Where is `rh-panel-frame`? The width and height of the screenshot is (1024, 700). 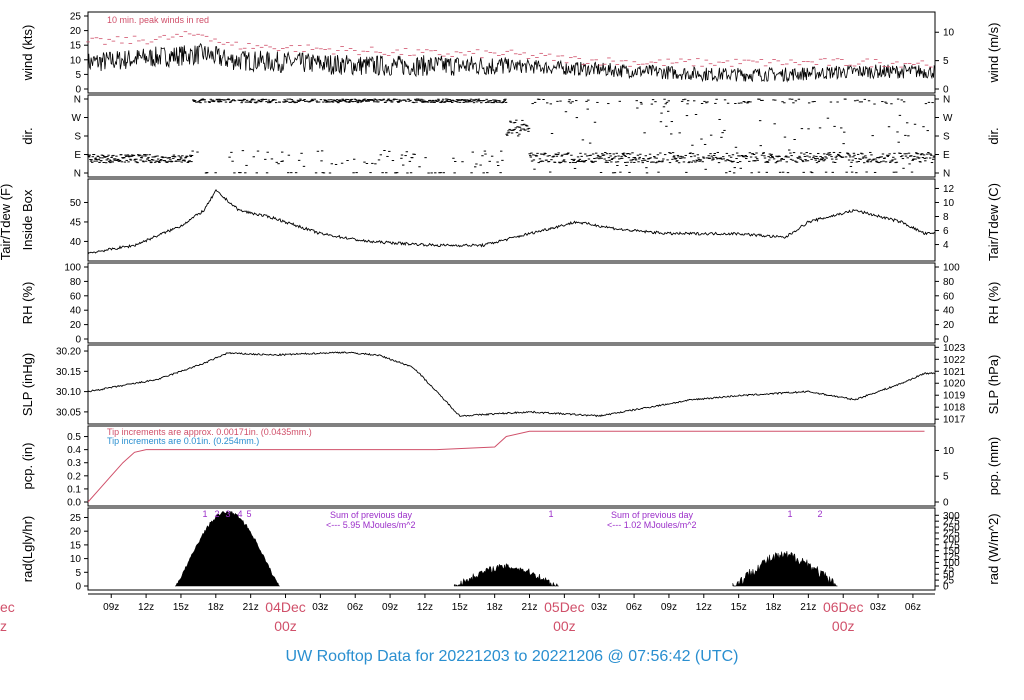
rh-panel-frame is located at coordinates (511, 303).